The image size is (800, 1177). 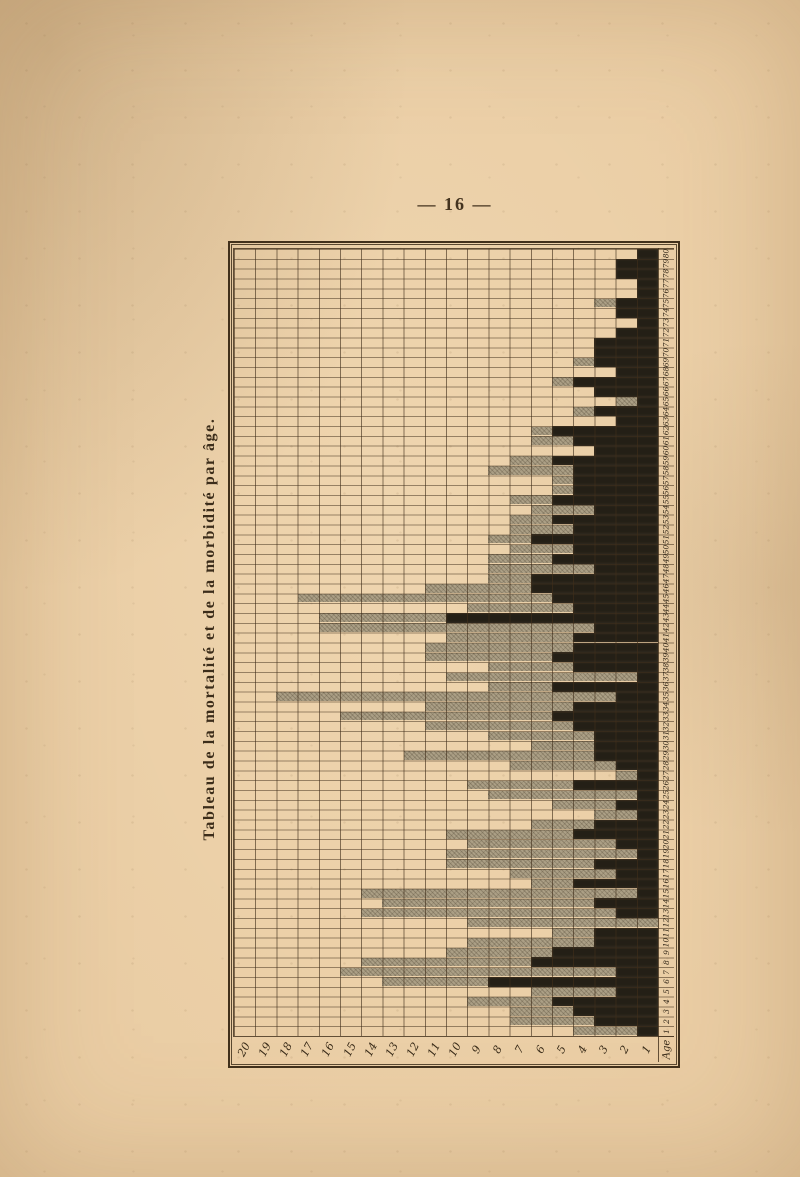 I want to click on value-axis-tick-label: 6, so click(x=540, y=1049).